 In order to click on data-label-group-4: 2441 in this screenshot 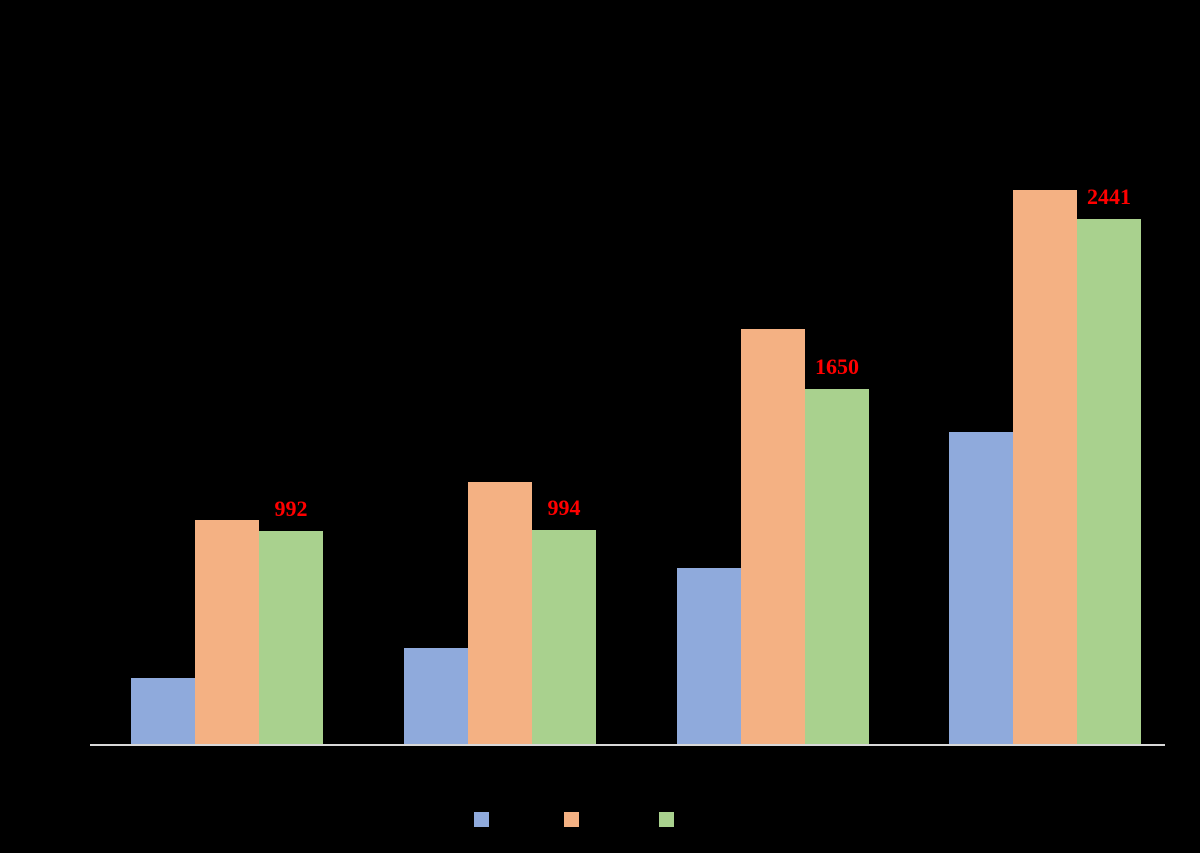, I will do `click(1109, 196)`.